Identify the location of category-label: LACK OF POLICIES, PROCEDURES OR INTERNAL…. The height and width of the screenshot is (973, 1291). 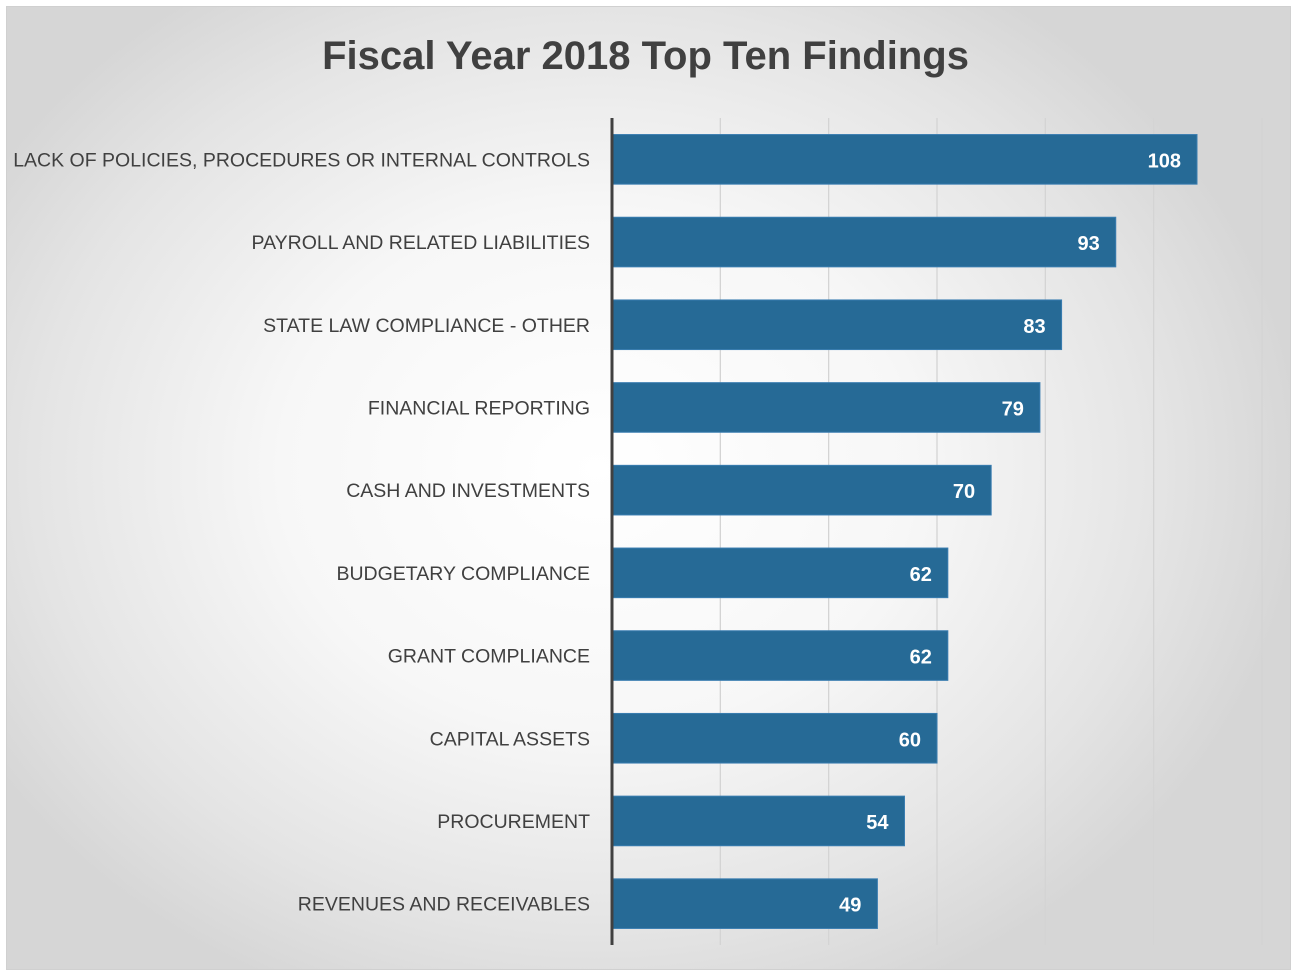
(301, 160).